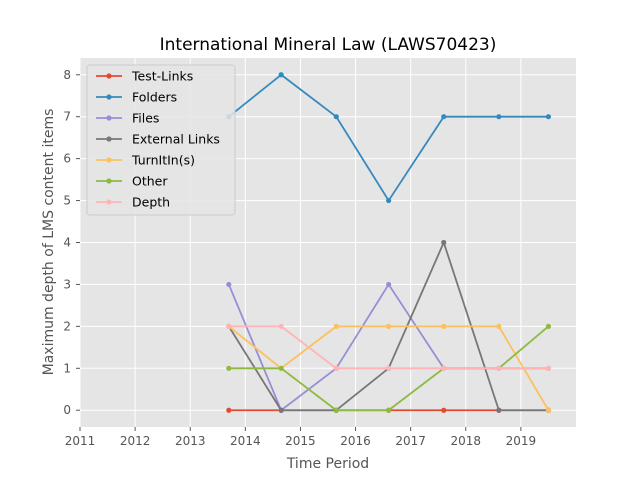 The image size is (640, 480). What do you see at coordinates (67, 201) in the screenshot?
I see `y-tick-label: 5` at bounding box center [67, 201].